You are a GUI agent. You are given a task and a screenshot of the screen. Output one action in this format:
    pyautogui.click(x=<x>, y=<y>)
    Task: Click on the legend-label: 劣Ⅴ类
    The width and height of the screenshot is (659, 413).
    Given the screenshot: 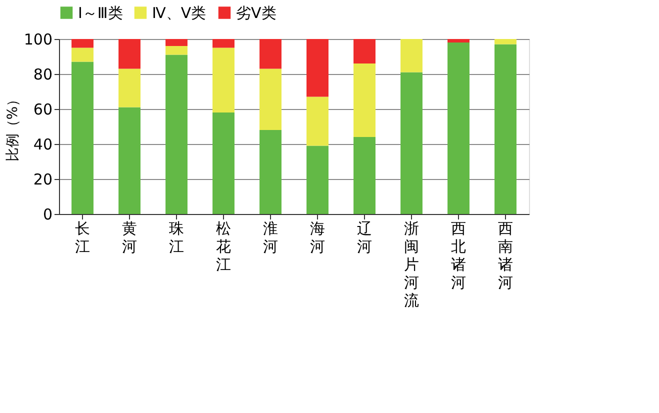 What is the action you would take?
    pyautogui.click(x=256, y=13)
    